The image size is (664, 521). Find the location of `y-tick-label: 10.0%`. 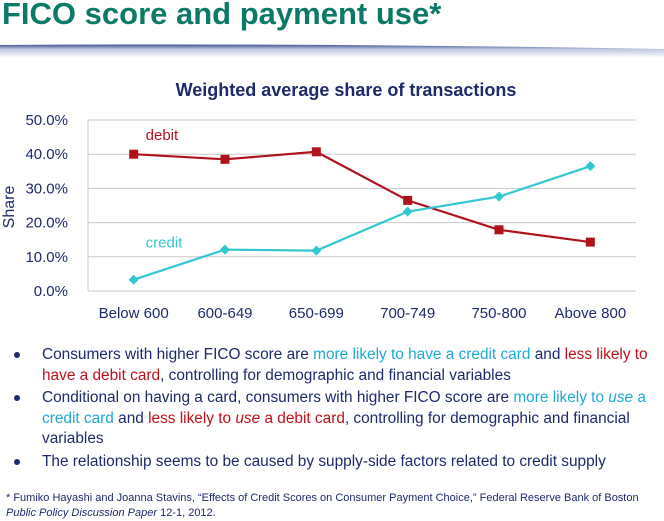

y-tick-label: 10.0% is located at coordinates (46, 257).